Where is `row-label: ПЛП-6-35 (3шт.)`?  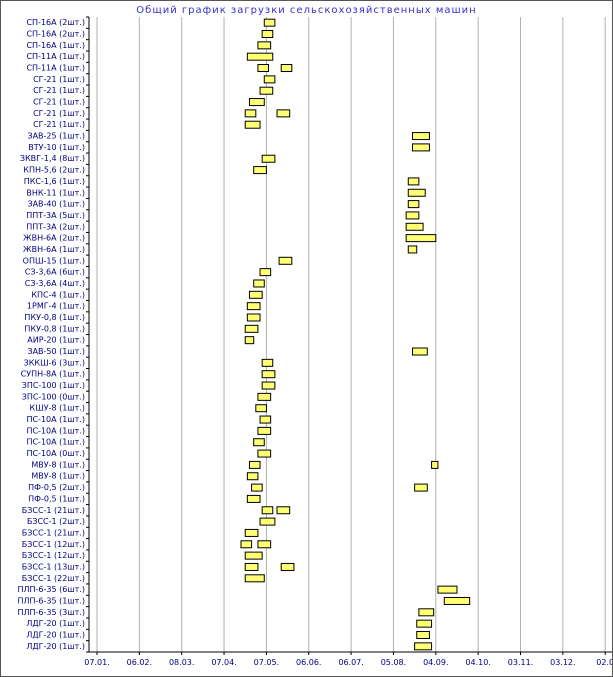 row-label: ПЛП-6-35 (3шт.) is located at coordinates (52, 612).